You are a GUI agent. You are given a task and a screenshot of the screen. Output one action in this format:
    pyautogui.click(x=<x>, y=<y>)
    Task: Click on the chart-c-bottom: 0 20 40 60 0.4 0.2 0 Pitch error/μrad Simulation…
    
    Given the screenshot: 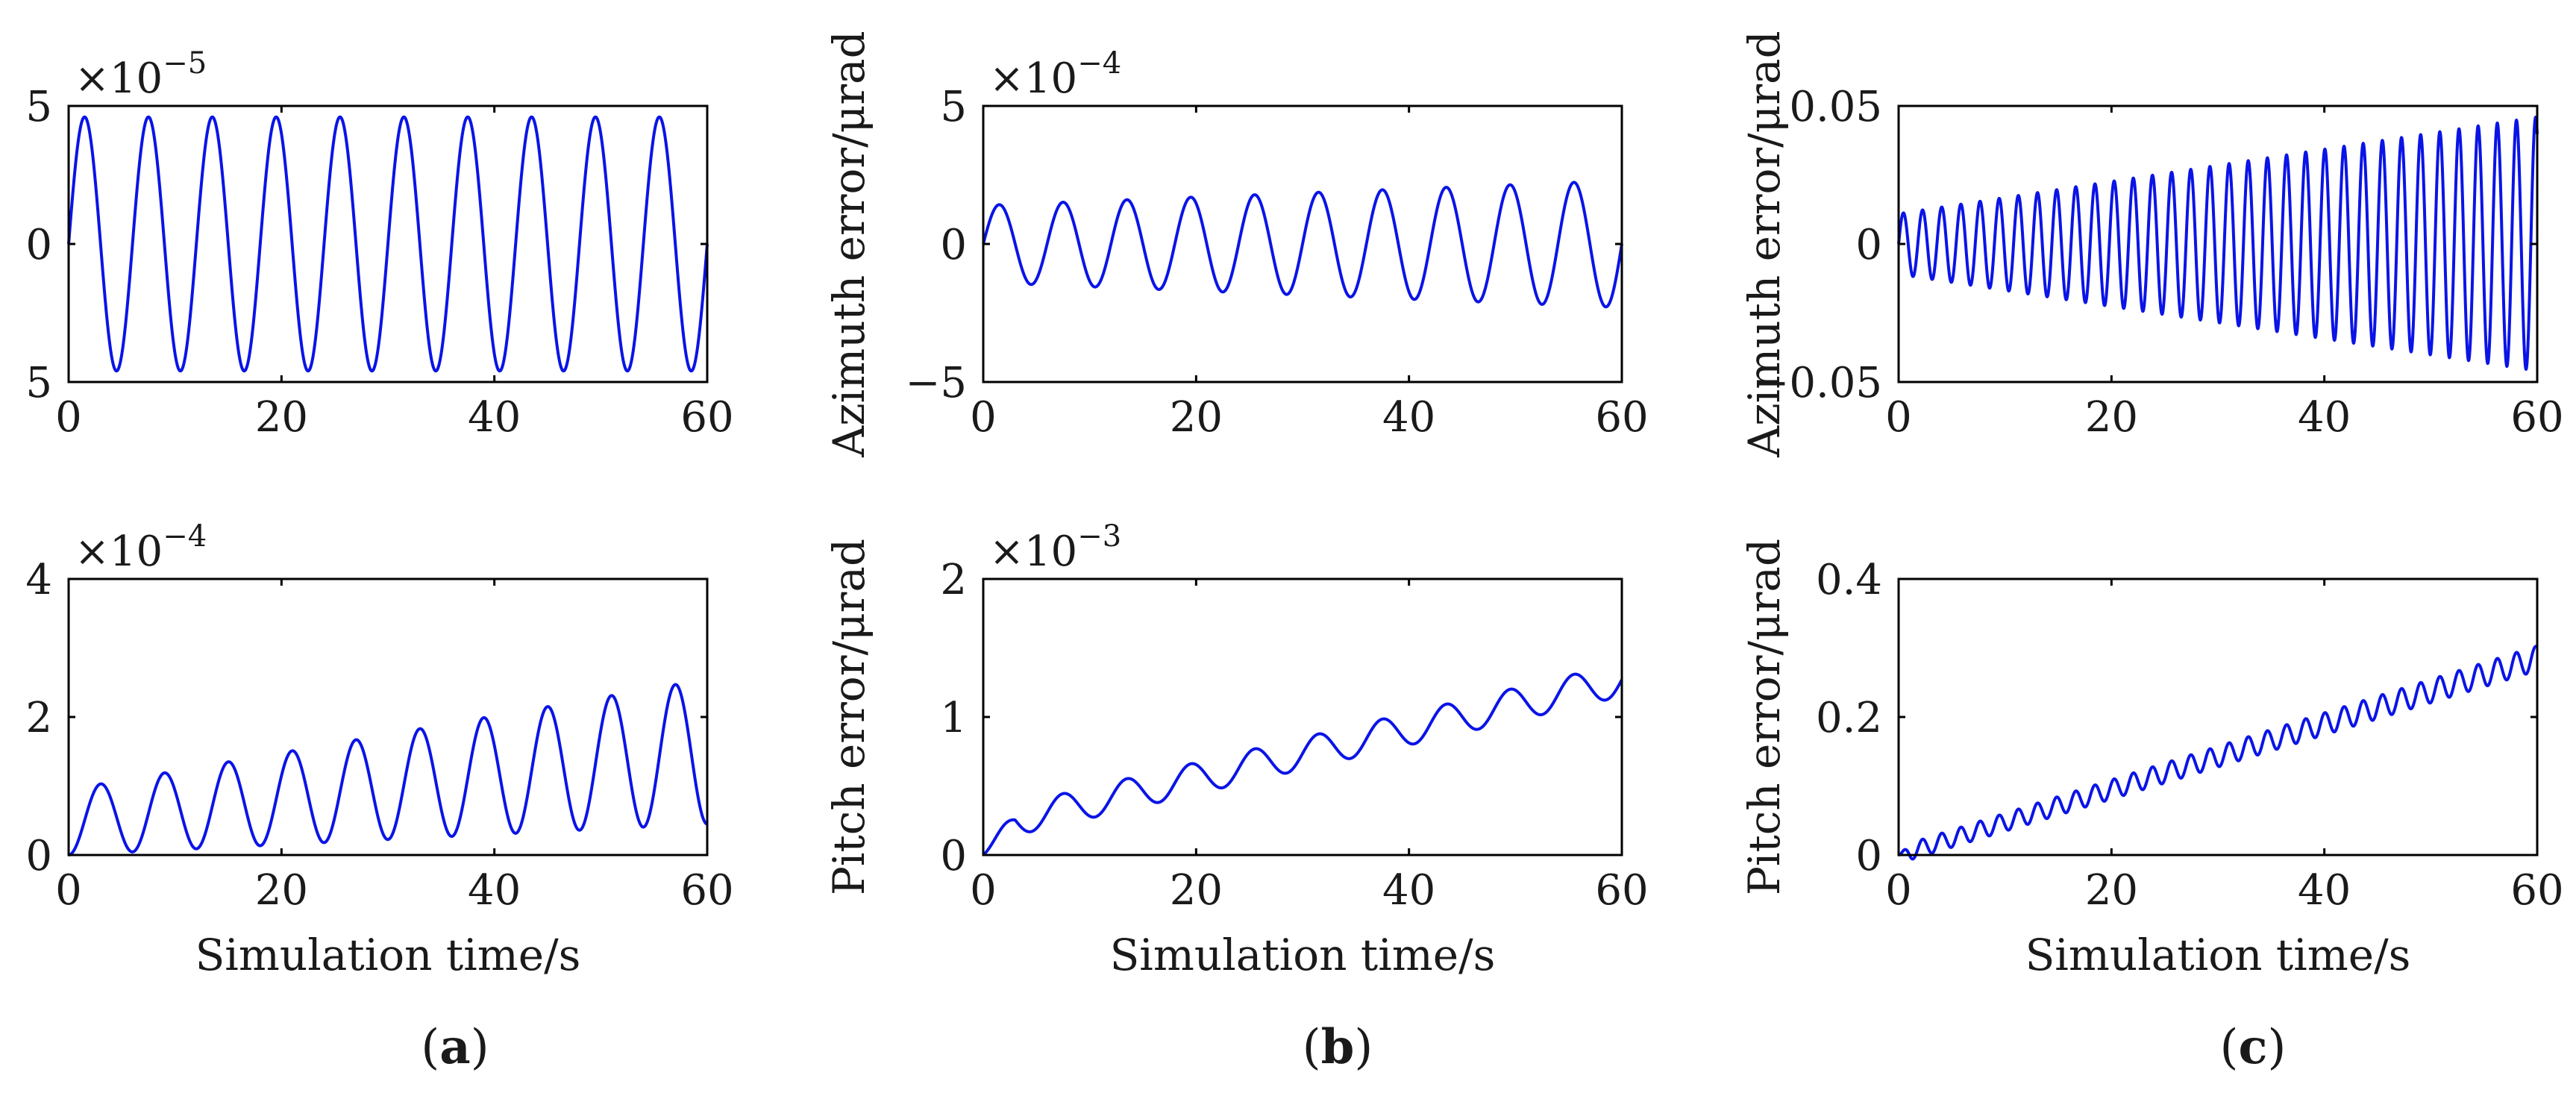 What is the action you would take?
    pyautogui.click(x=2151, y=759)
    